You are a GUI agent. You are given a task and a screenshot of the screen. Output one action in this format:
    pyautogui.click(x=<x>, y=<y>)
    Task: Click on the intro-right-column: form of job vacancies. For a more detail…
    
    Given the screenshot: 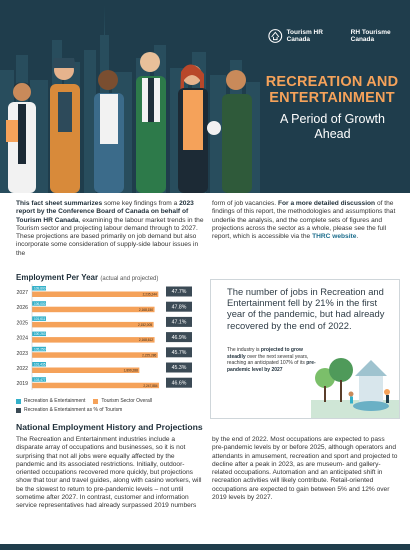 What is the action you would take?
    pyautogui.click(x=305, y=220)
    